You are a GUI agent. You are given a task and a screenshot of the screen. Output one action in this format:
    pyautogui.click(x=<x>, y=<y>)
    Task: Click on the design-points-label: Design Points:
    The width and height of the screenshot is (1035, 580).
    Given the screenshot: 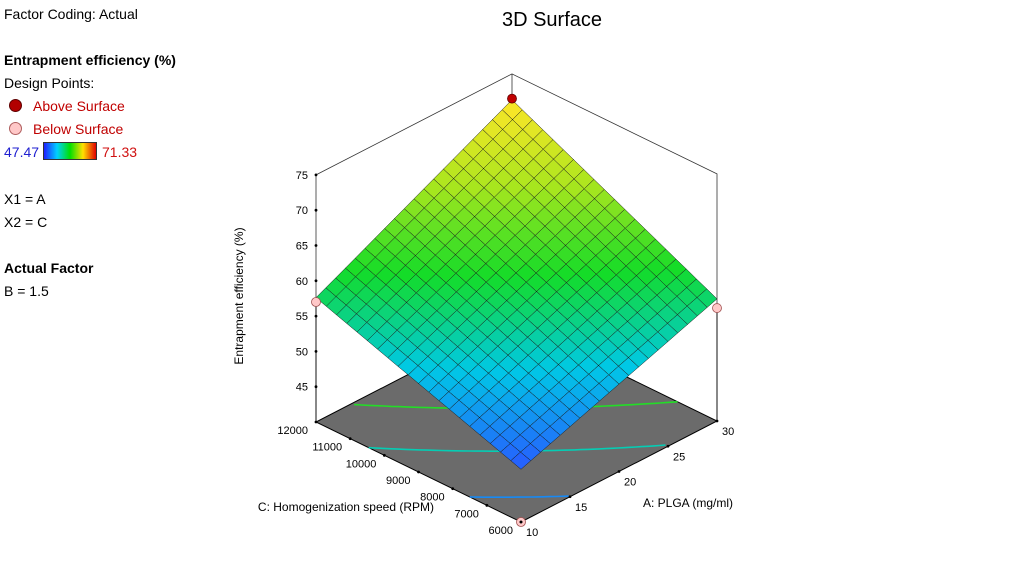 What is the action you would take?
    pyautogui.click(x=49, y=83)
    